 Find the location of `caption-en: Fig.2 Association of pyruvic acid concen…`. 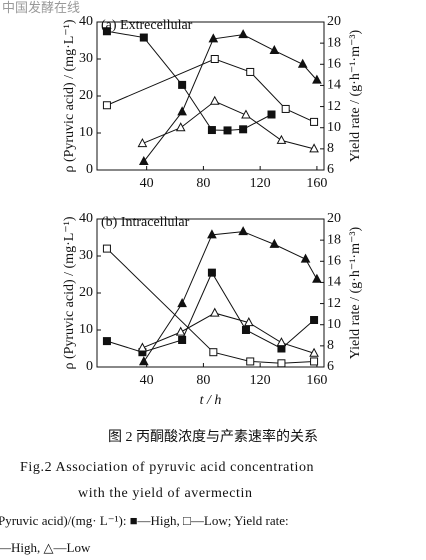

caption-en: Fig.2 Association of pyruvic acid concen… is located at coordinates (167, 467).